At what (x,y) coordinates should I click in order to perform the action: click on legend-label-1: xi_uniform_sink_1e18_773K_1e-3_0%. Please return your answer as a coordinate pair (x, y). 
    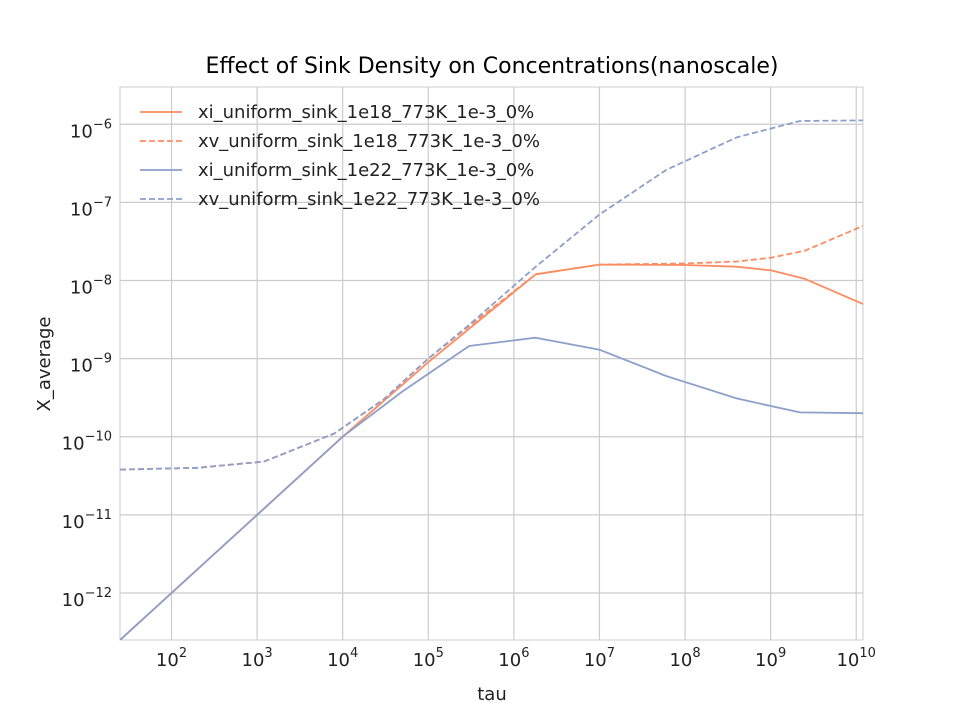
    Looking at the image, I should click on (366, 112).